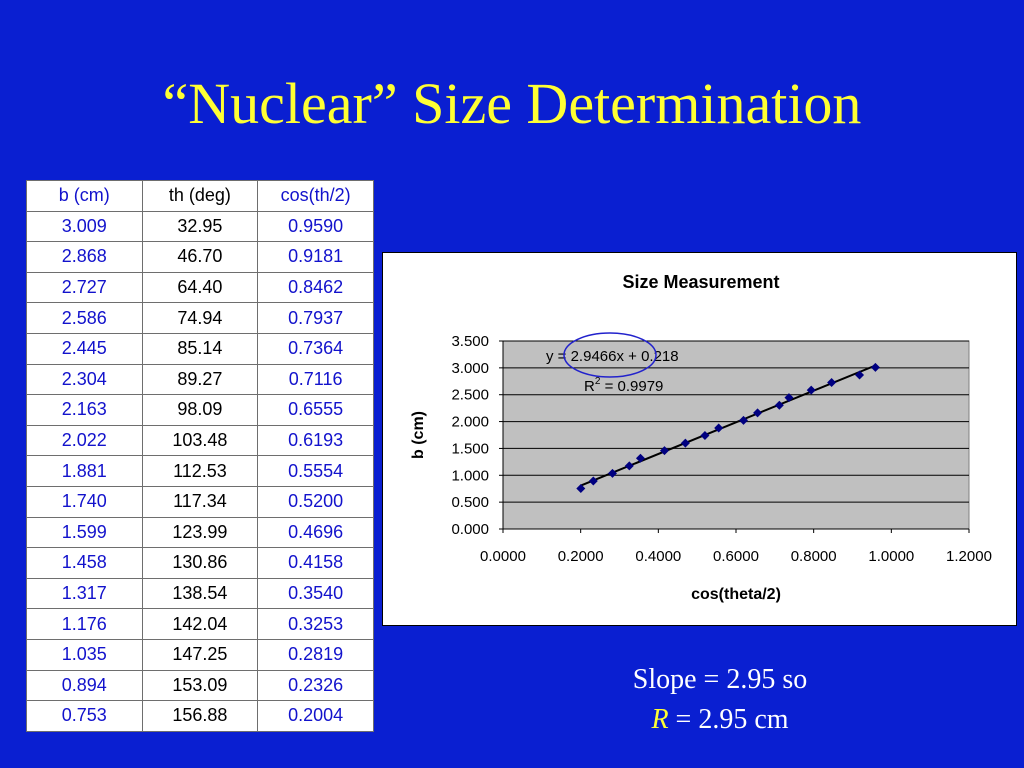 This screenshot has height=768, width=1024. I want to click on cell-b: 2.445, so click(84, 348).